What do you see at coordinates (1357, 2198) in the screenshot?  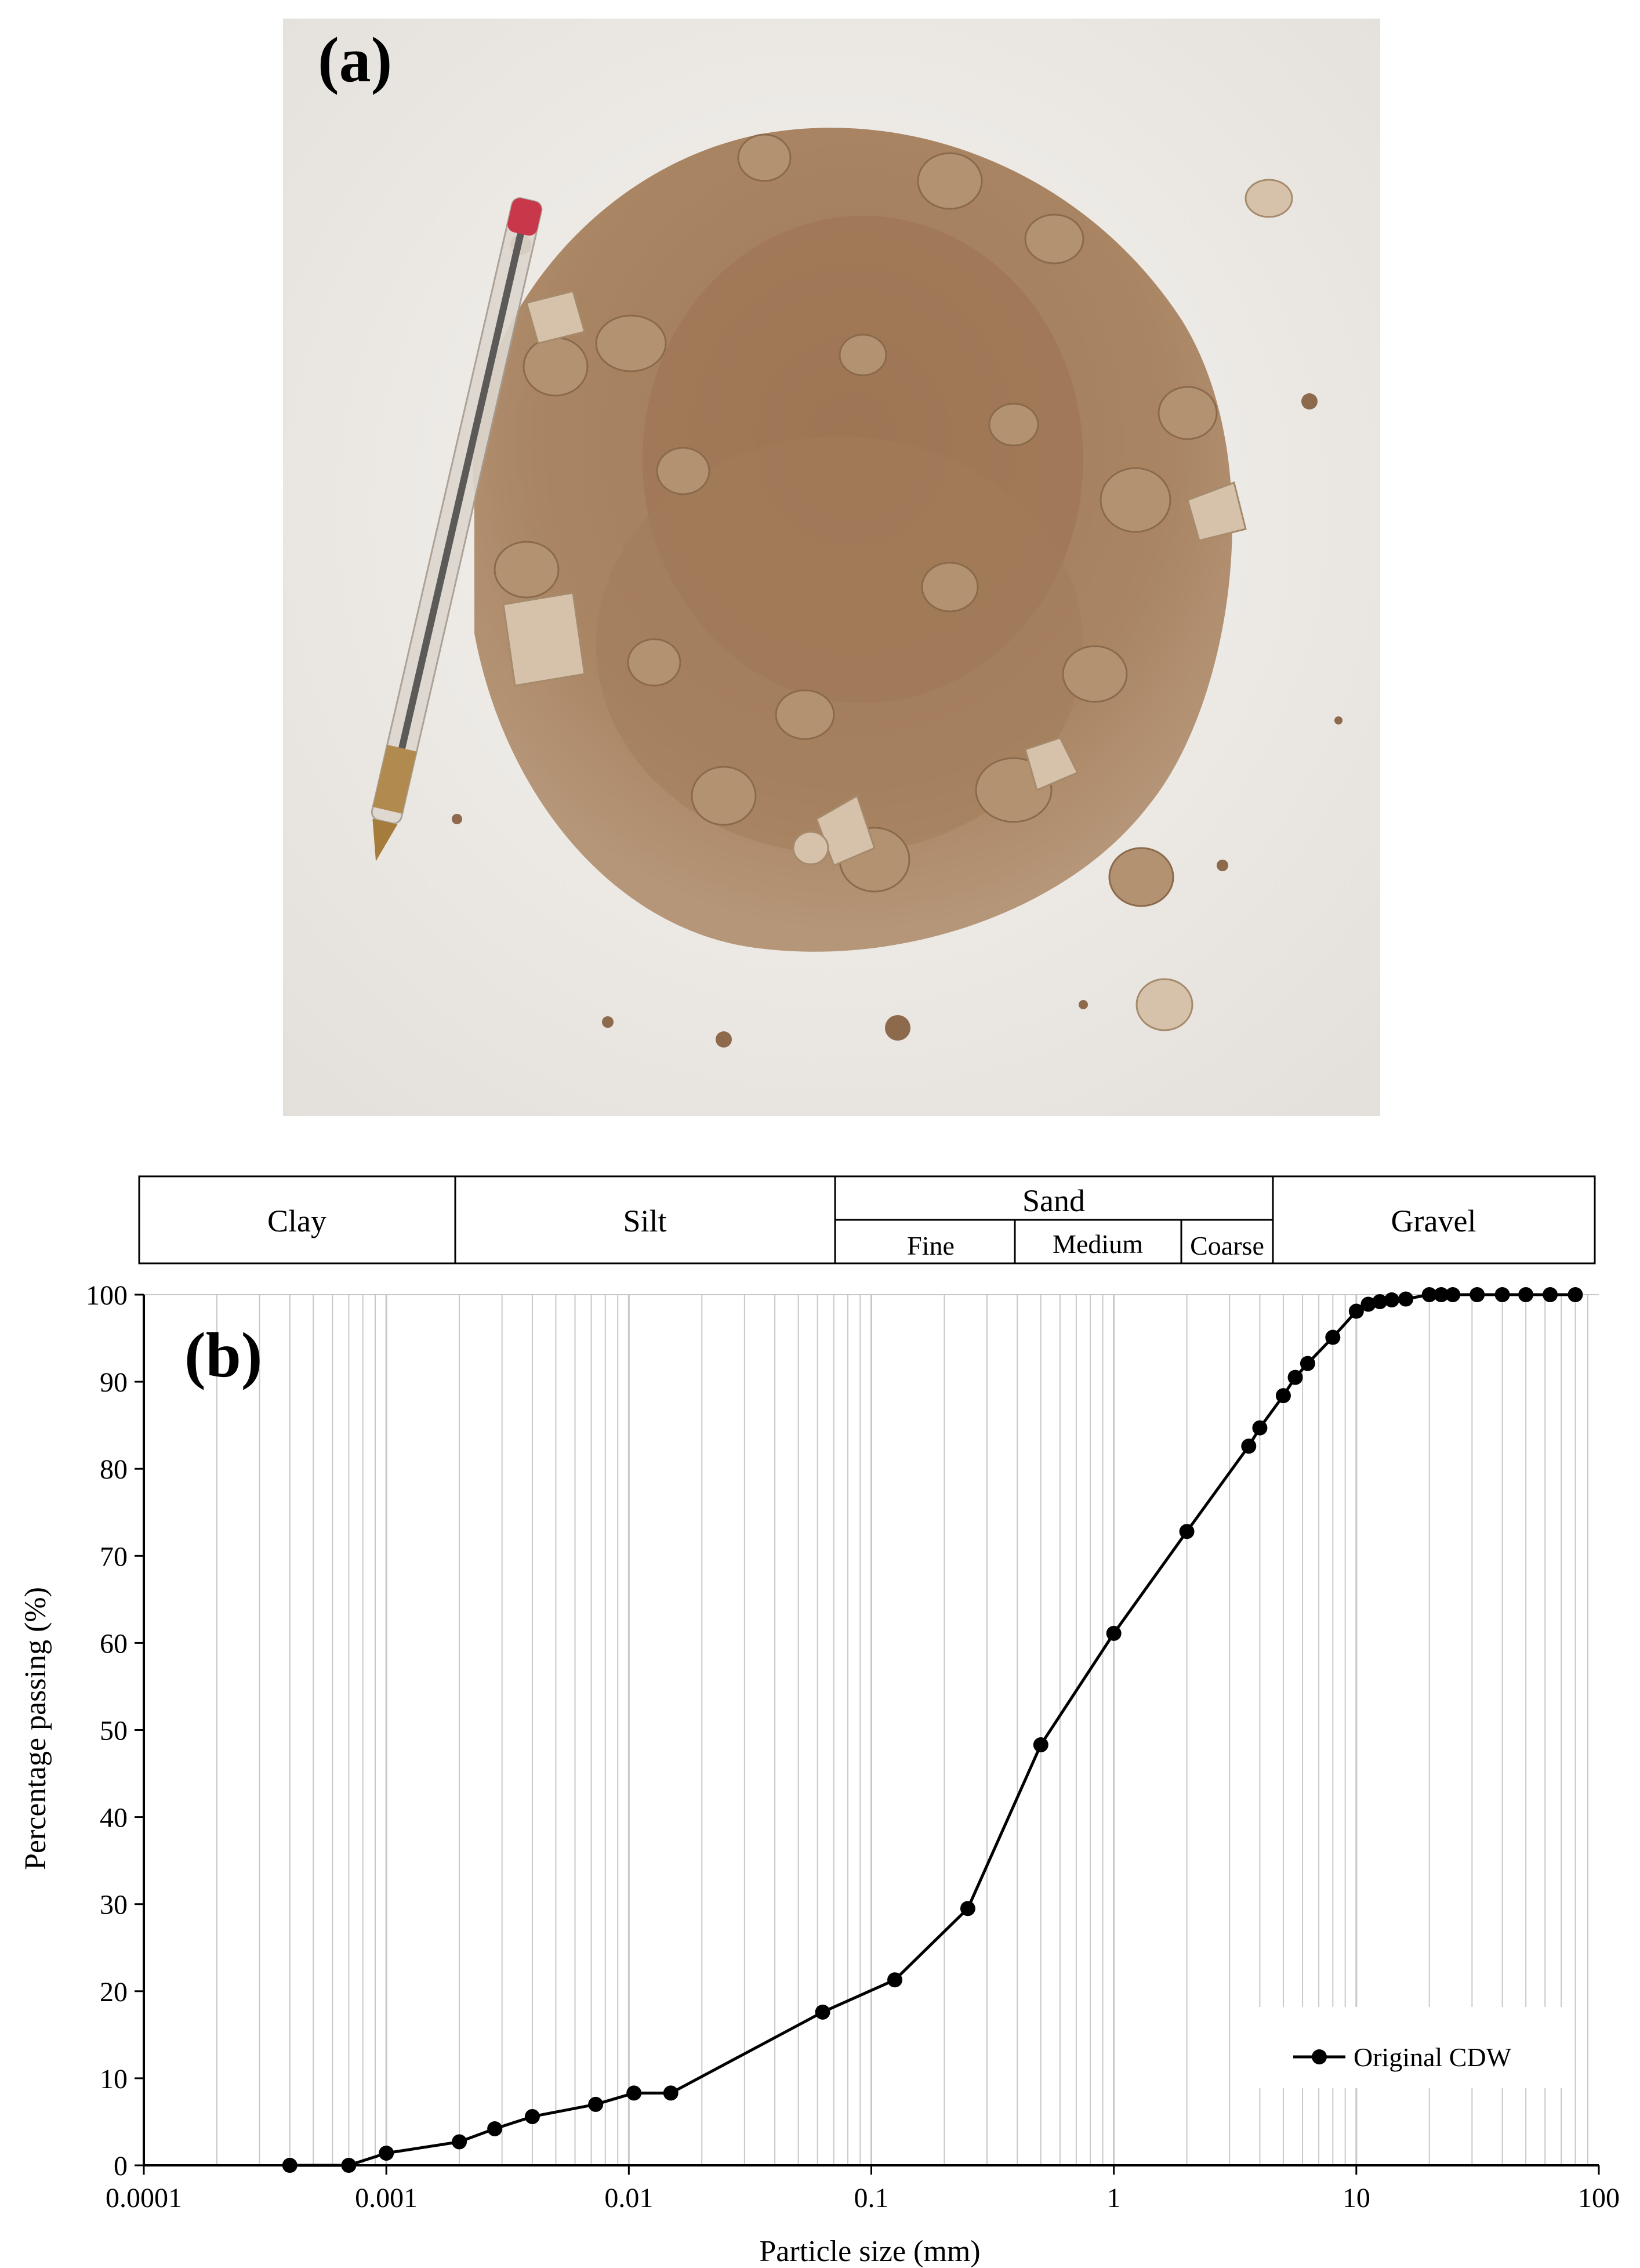 I see `x-tick-label: 10` at bounding box center [1357, 2198].